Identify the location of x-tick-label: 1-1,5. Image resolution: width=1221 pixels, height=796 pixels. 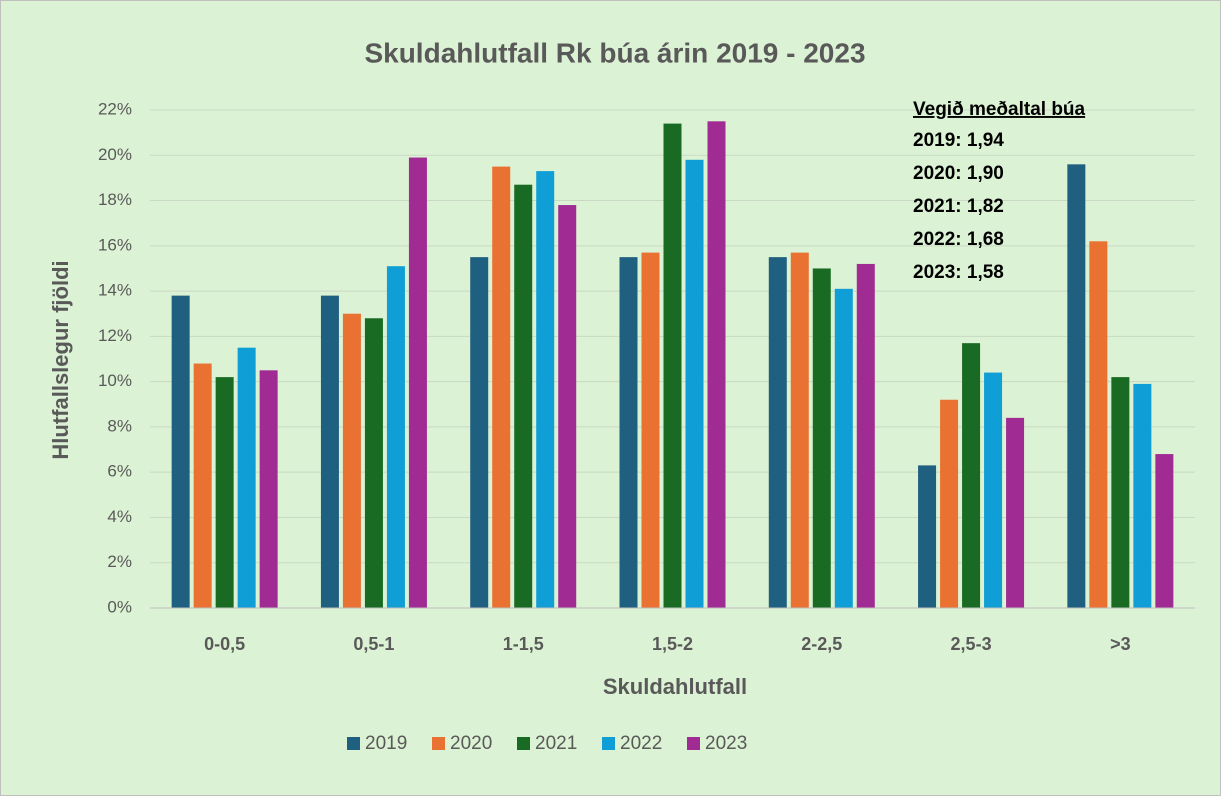
(523, 644).